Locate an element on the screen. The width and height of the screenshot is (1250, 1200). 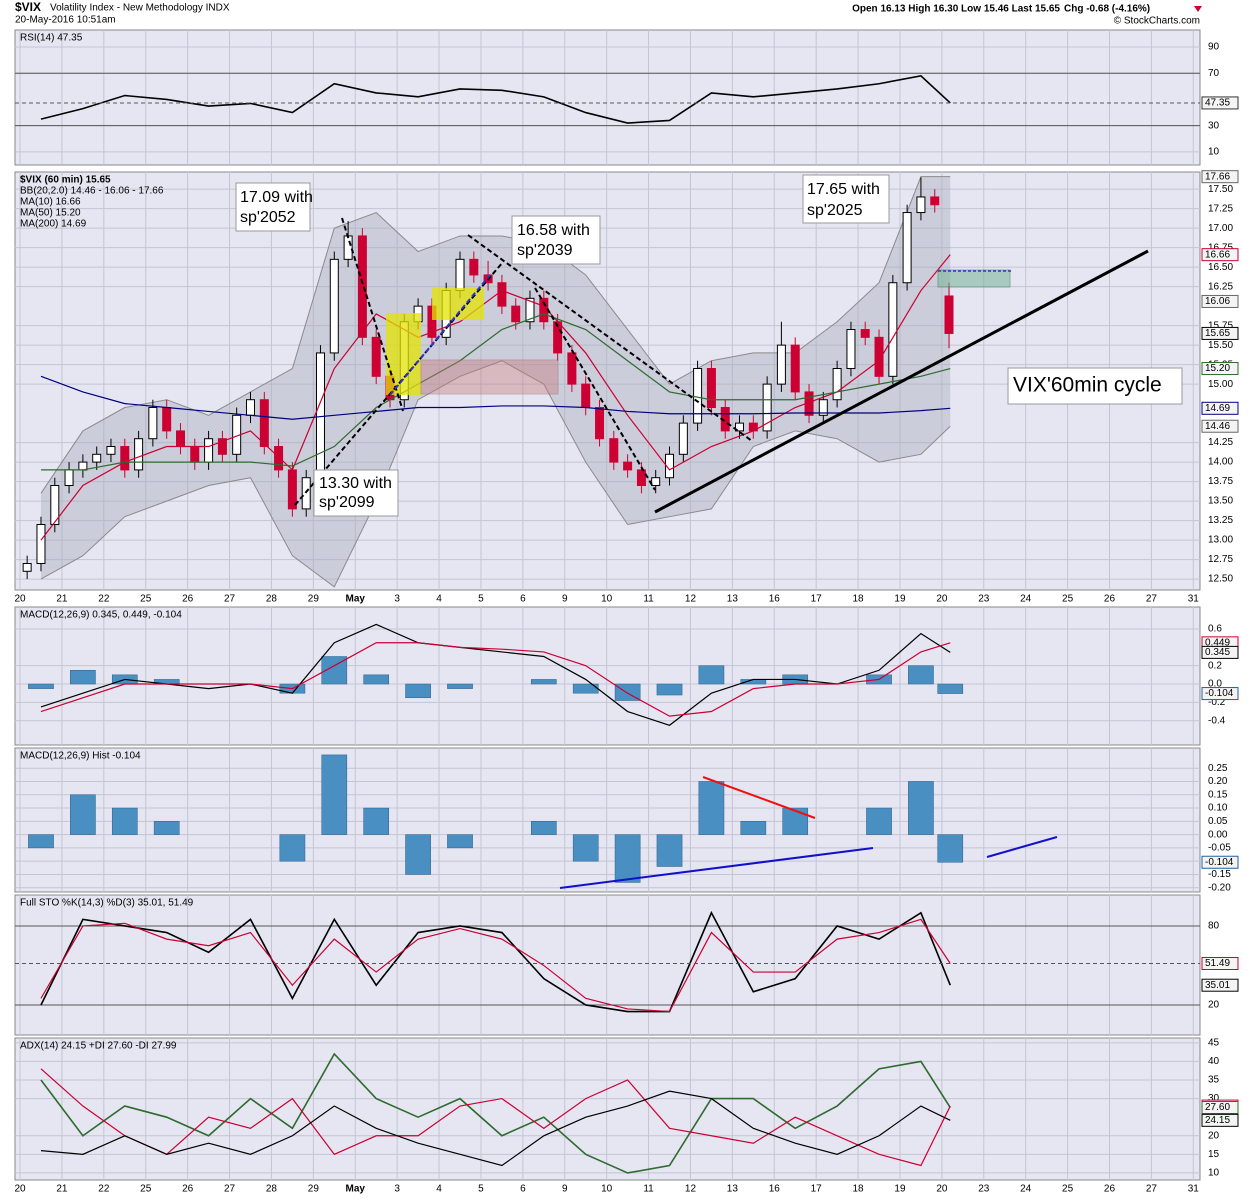
value-tag-label: 17.66 is located at coordinates (1217, 176).